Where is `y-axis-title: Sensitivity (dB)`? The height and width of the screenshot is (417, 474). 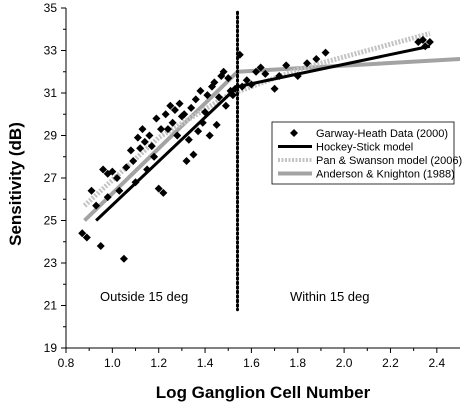
y-axis-title: Sensitivity (dB) is located at coordinates (15, 184).